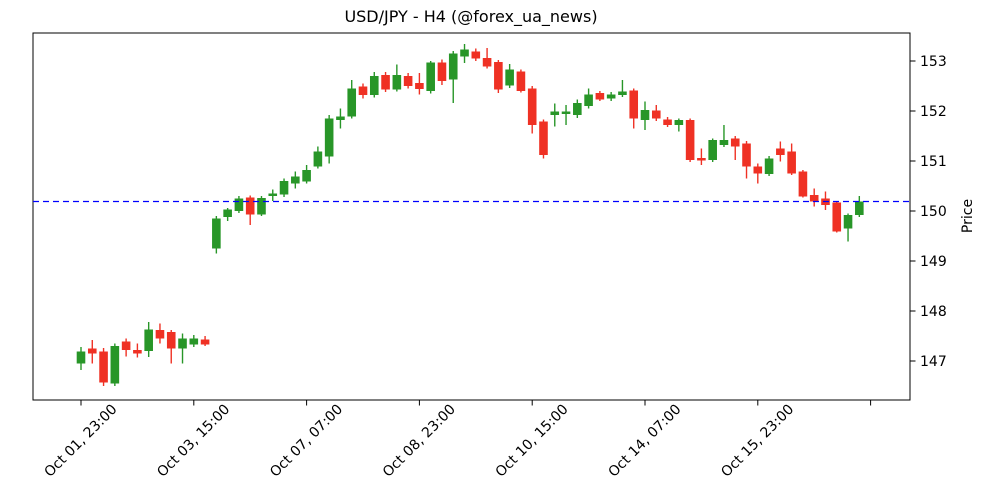 The height and width of the screenshot is (504, 1000). What do you see at coordinates (933, 62) in the screenshot?
I see `y-tick-label: 153` at bounding box center [933, 62].